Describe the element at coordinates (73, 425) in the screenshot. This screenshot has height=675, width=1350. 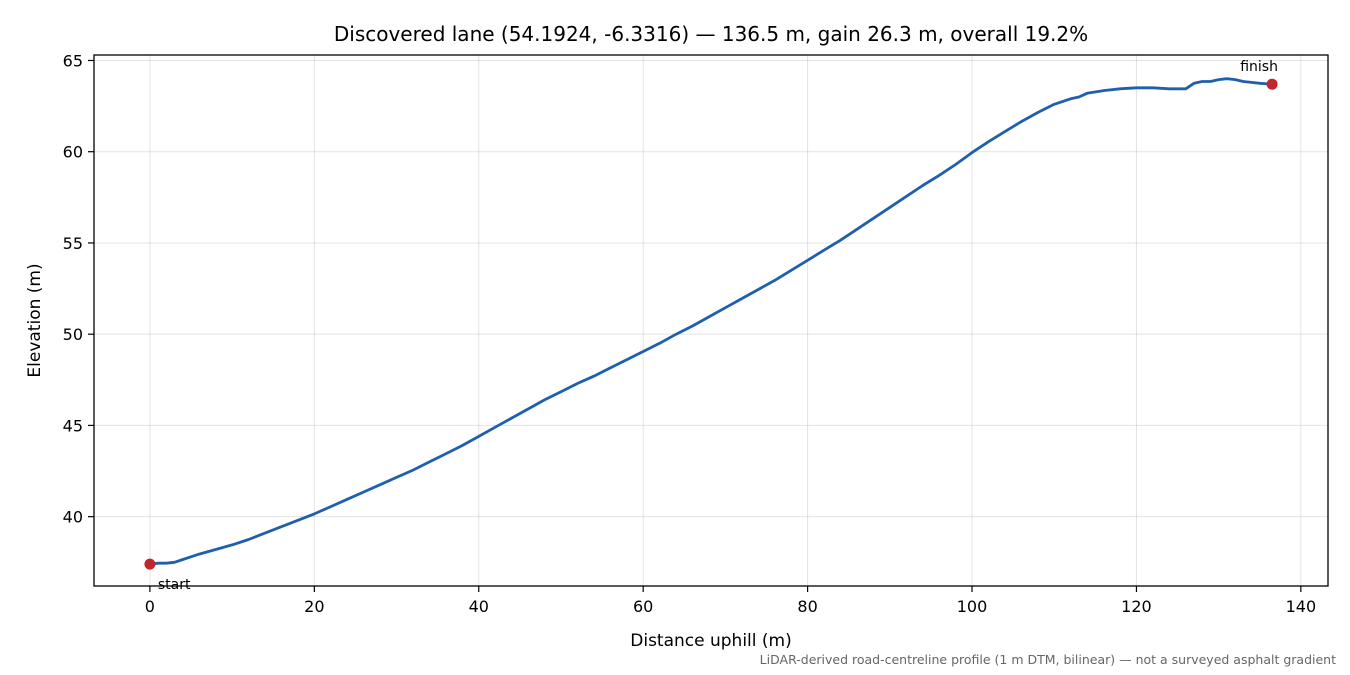
I see `y-tick-label: 45` at that location.